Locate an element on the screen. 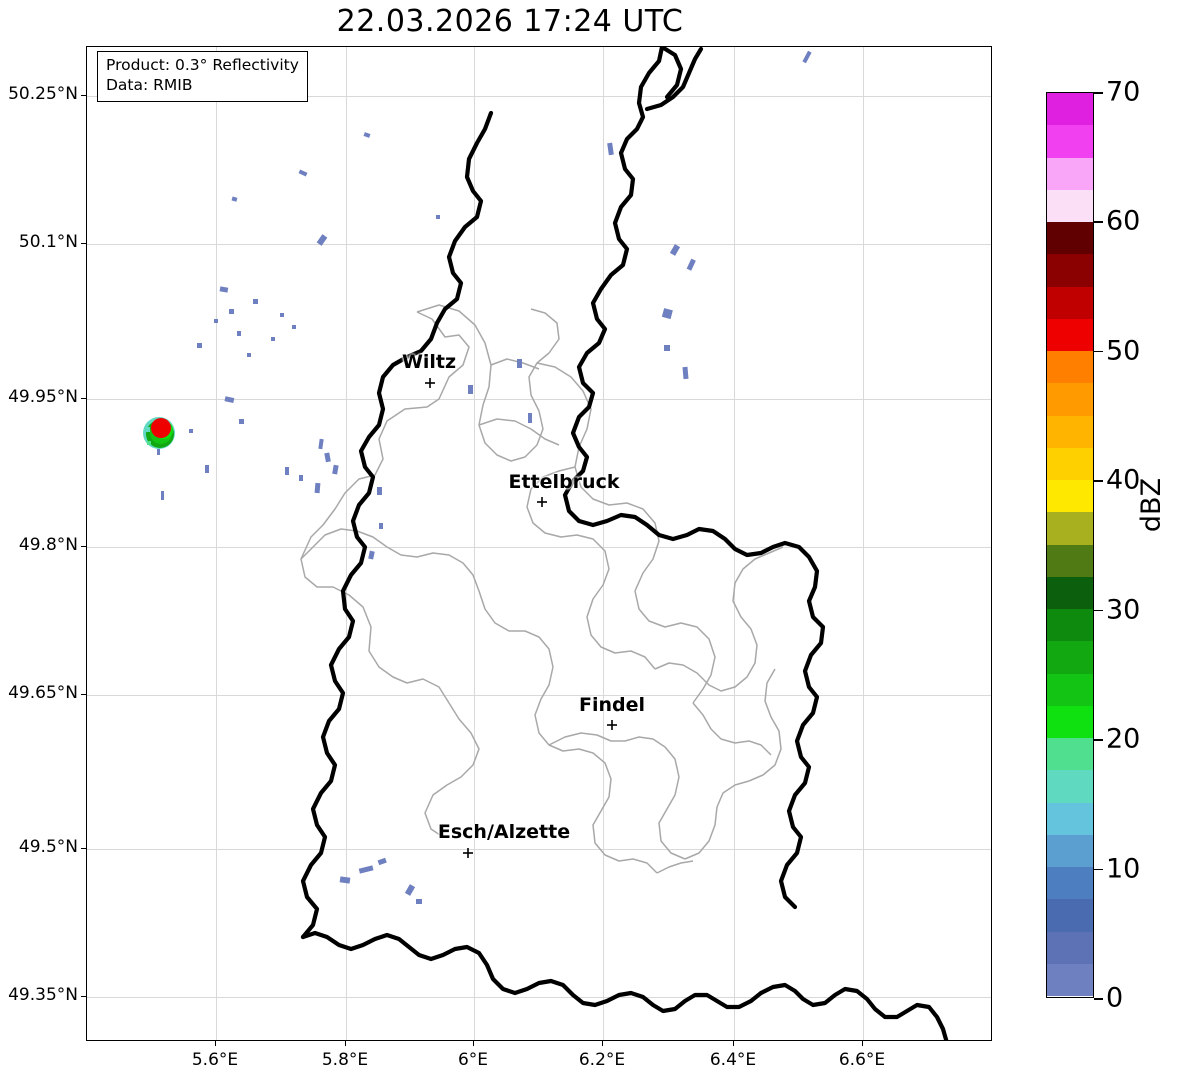  colorbar-tick-label: 20 is located at coordinates (1123, 739).